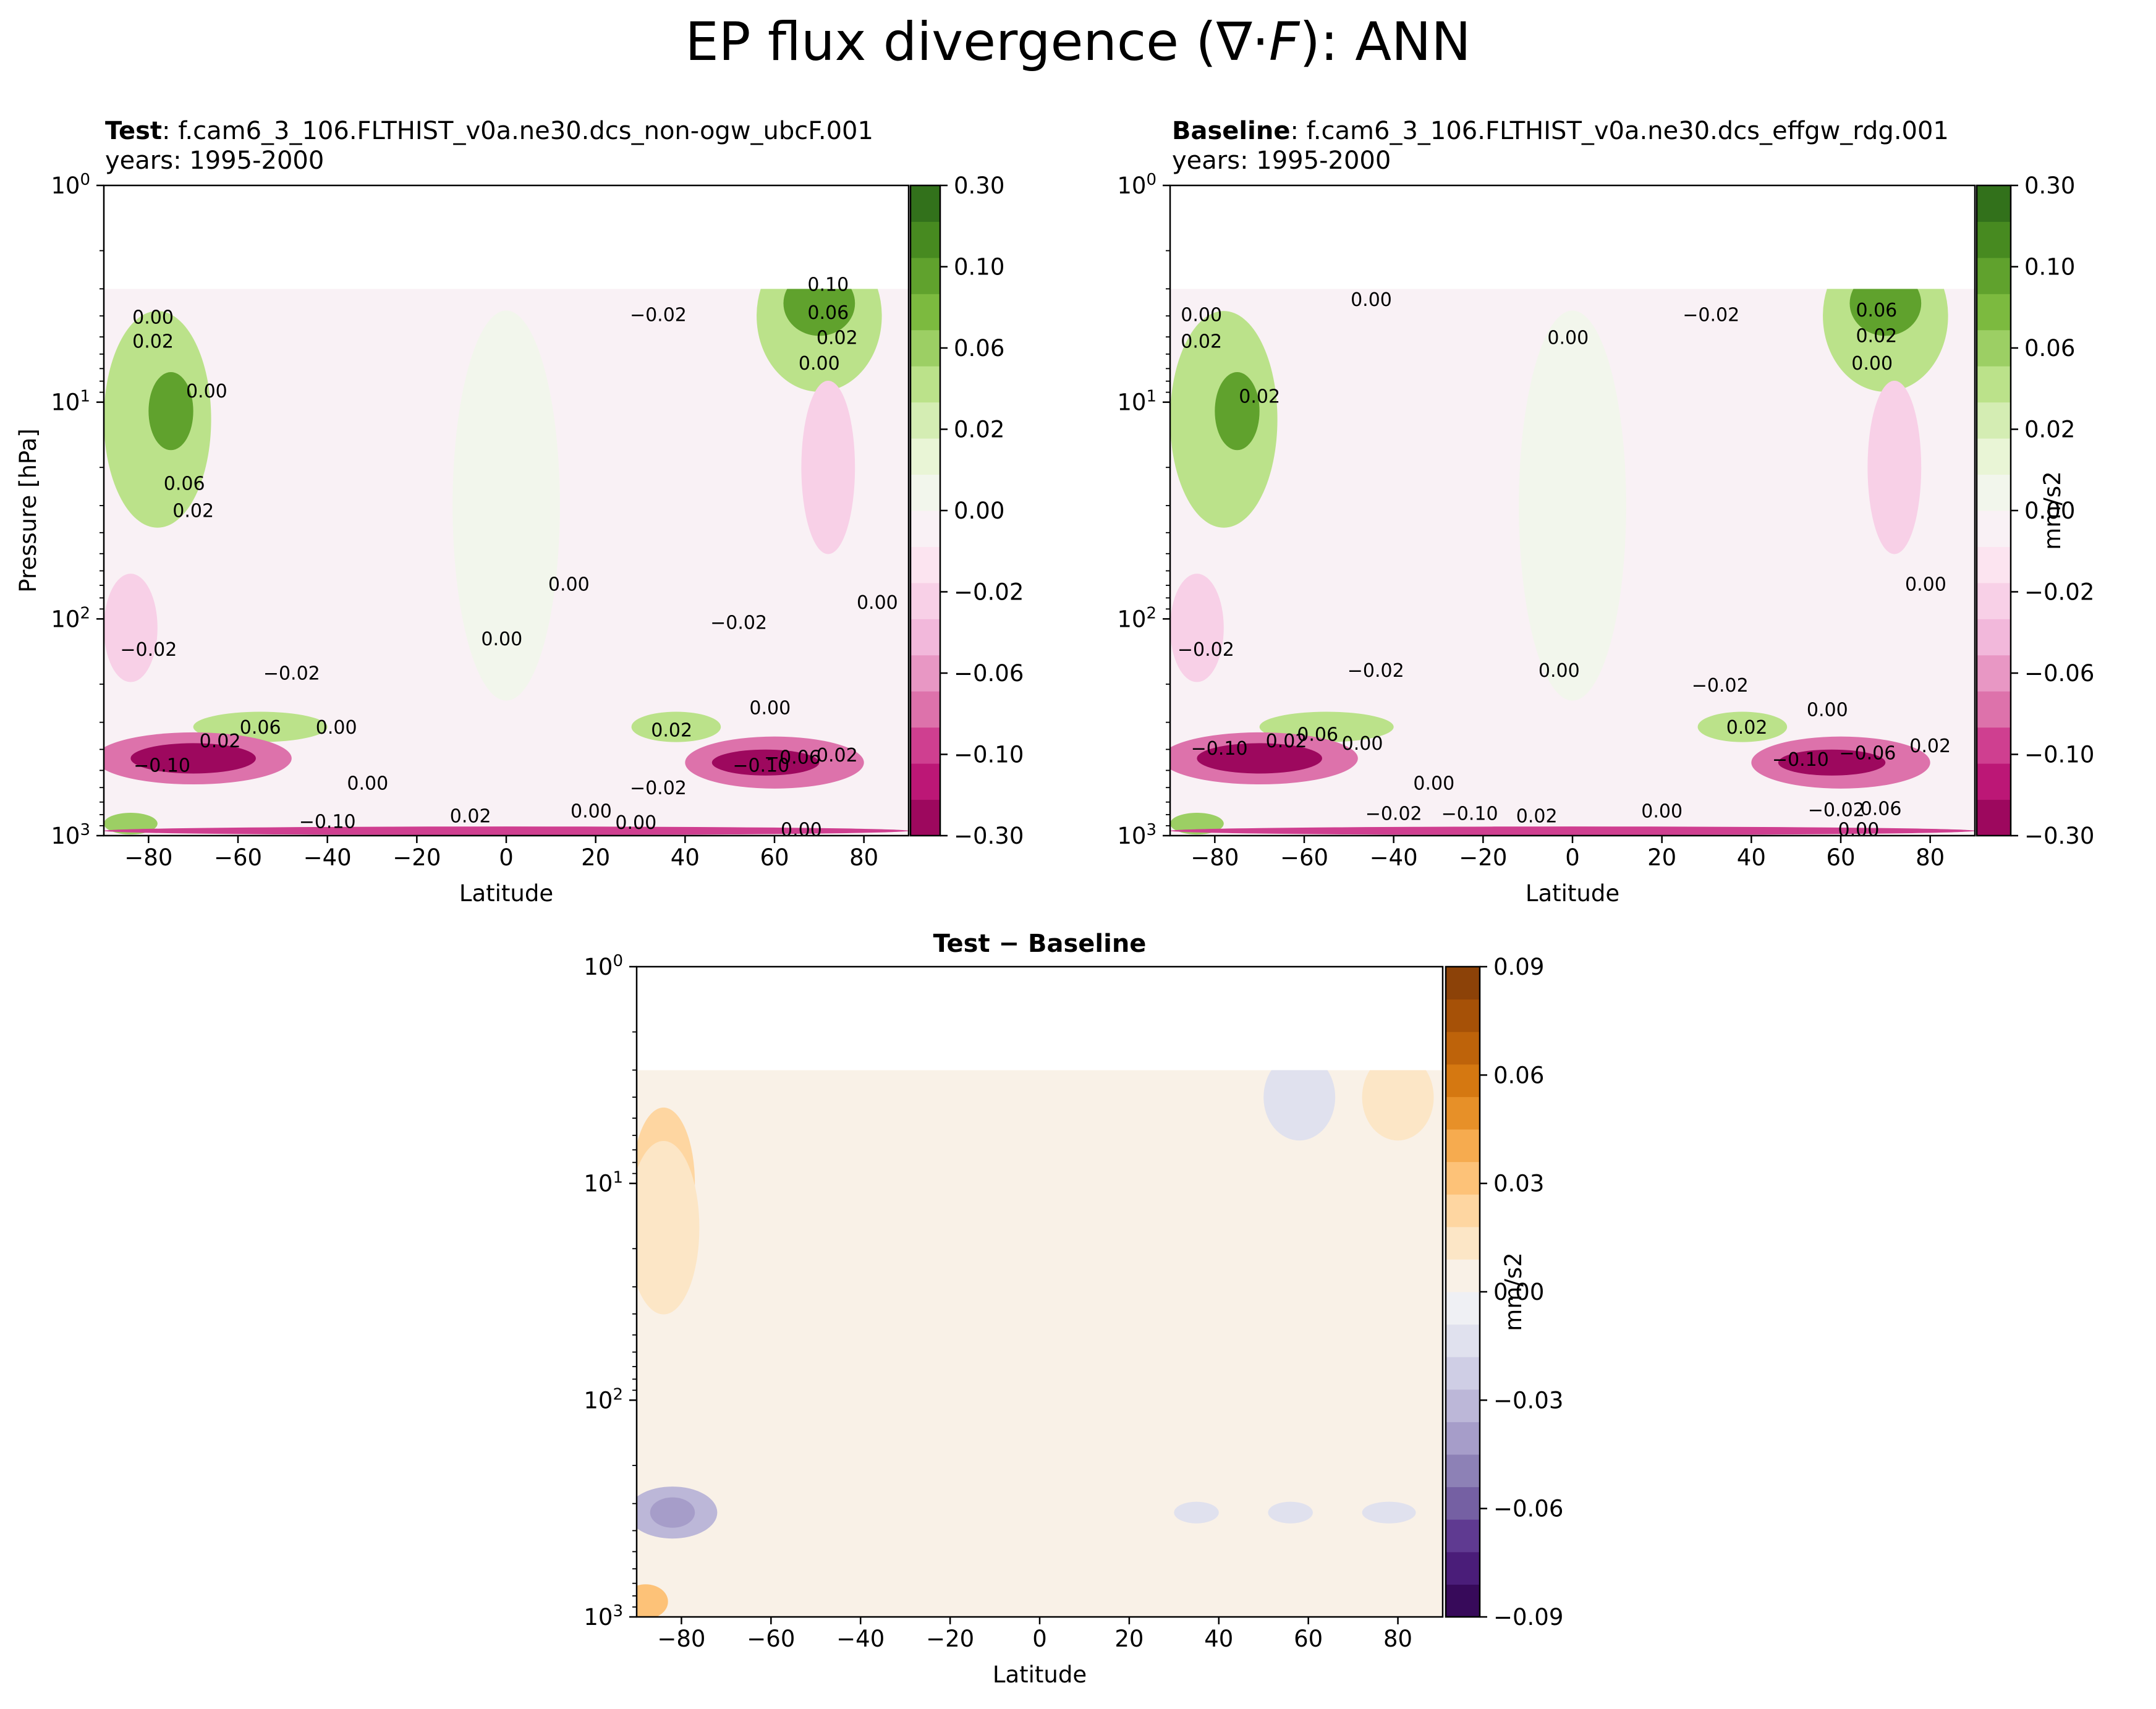 This screenshot has width=2156, height=1709. I want to click on difference-x-tick-label: −20, so click(950, 1639).